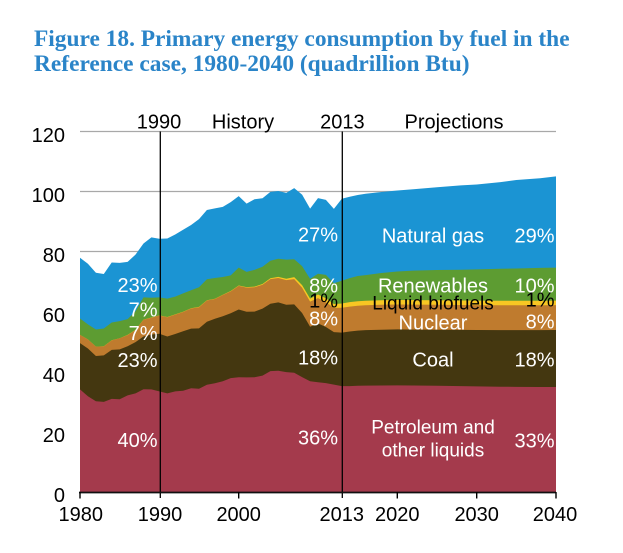 The width and height of the screenshot is (623, 553). What do you see at coordinates (54, 316) in the screenshot?
I see `svg-text: 60` at bounding box center [54, 316].